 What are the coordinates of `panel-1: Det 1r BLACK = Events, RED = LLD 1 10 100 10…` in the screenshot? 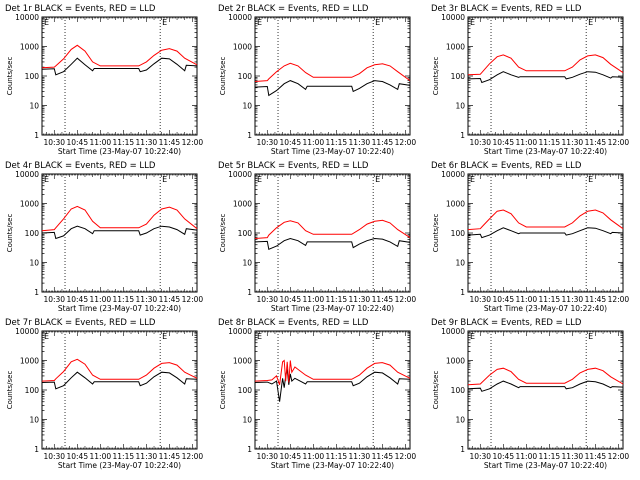 It's located at (104, 80).